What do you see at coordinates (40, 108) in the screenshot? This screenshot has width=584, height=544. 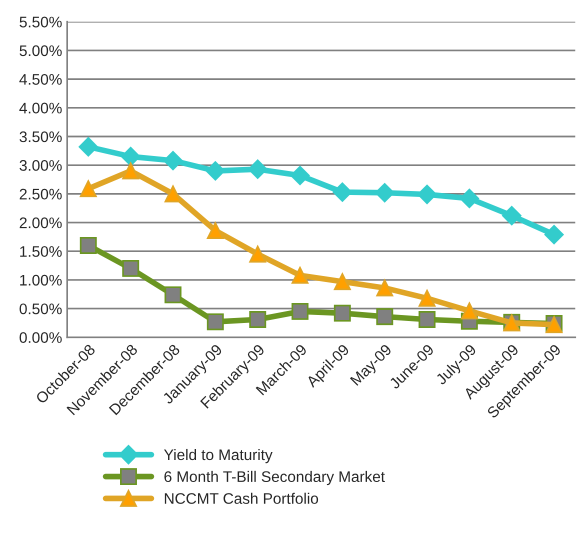 I see `y-tick-label: 4.00%` at bounding box center [40, 108].